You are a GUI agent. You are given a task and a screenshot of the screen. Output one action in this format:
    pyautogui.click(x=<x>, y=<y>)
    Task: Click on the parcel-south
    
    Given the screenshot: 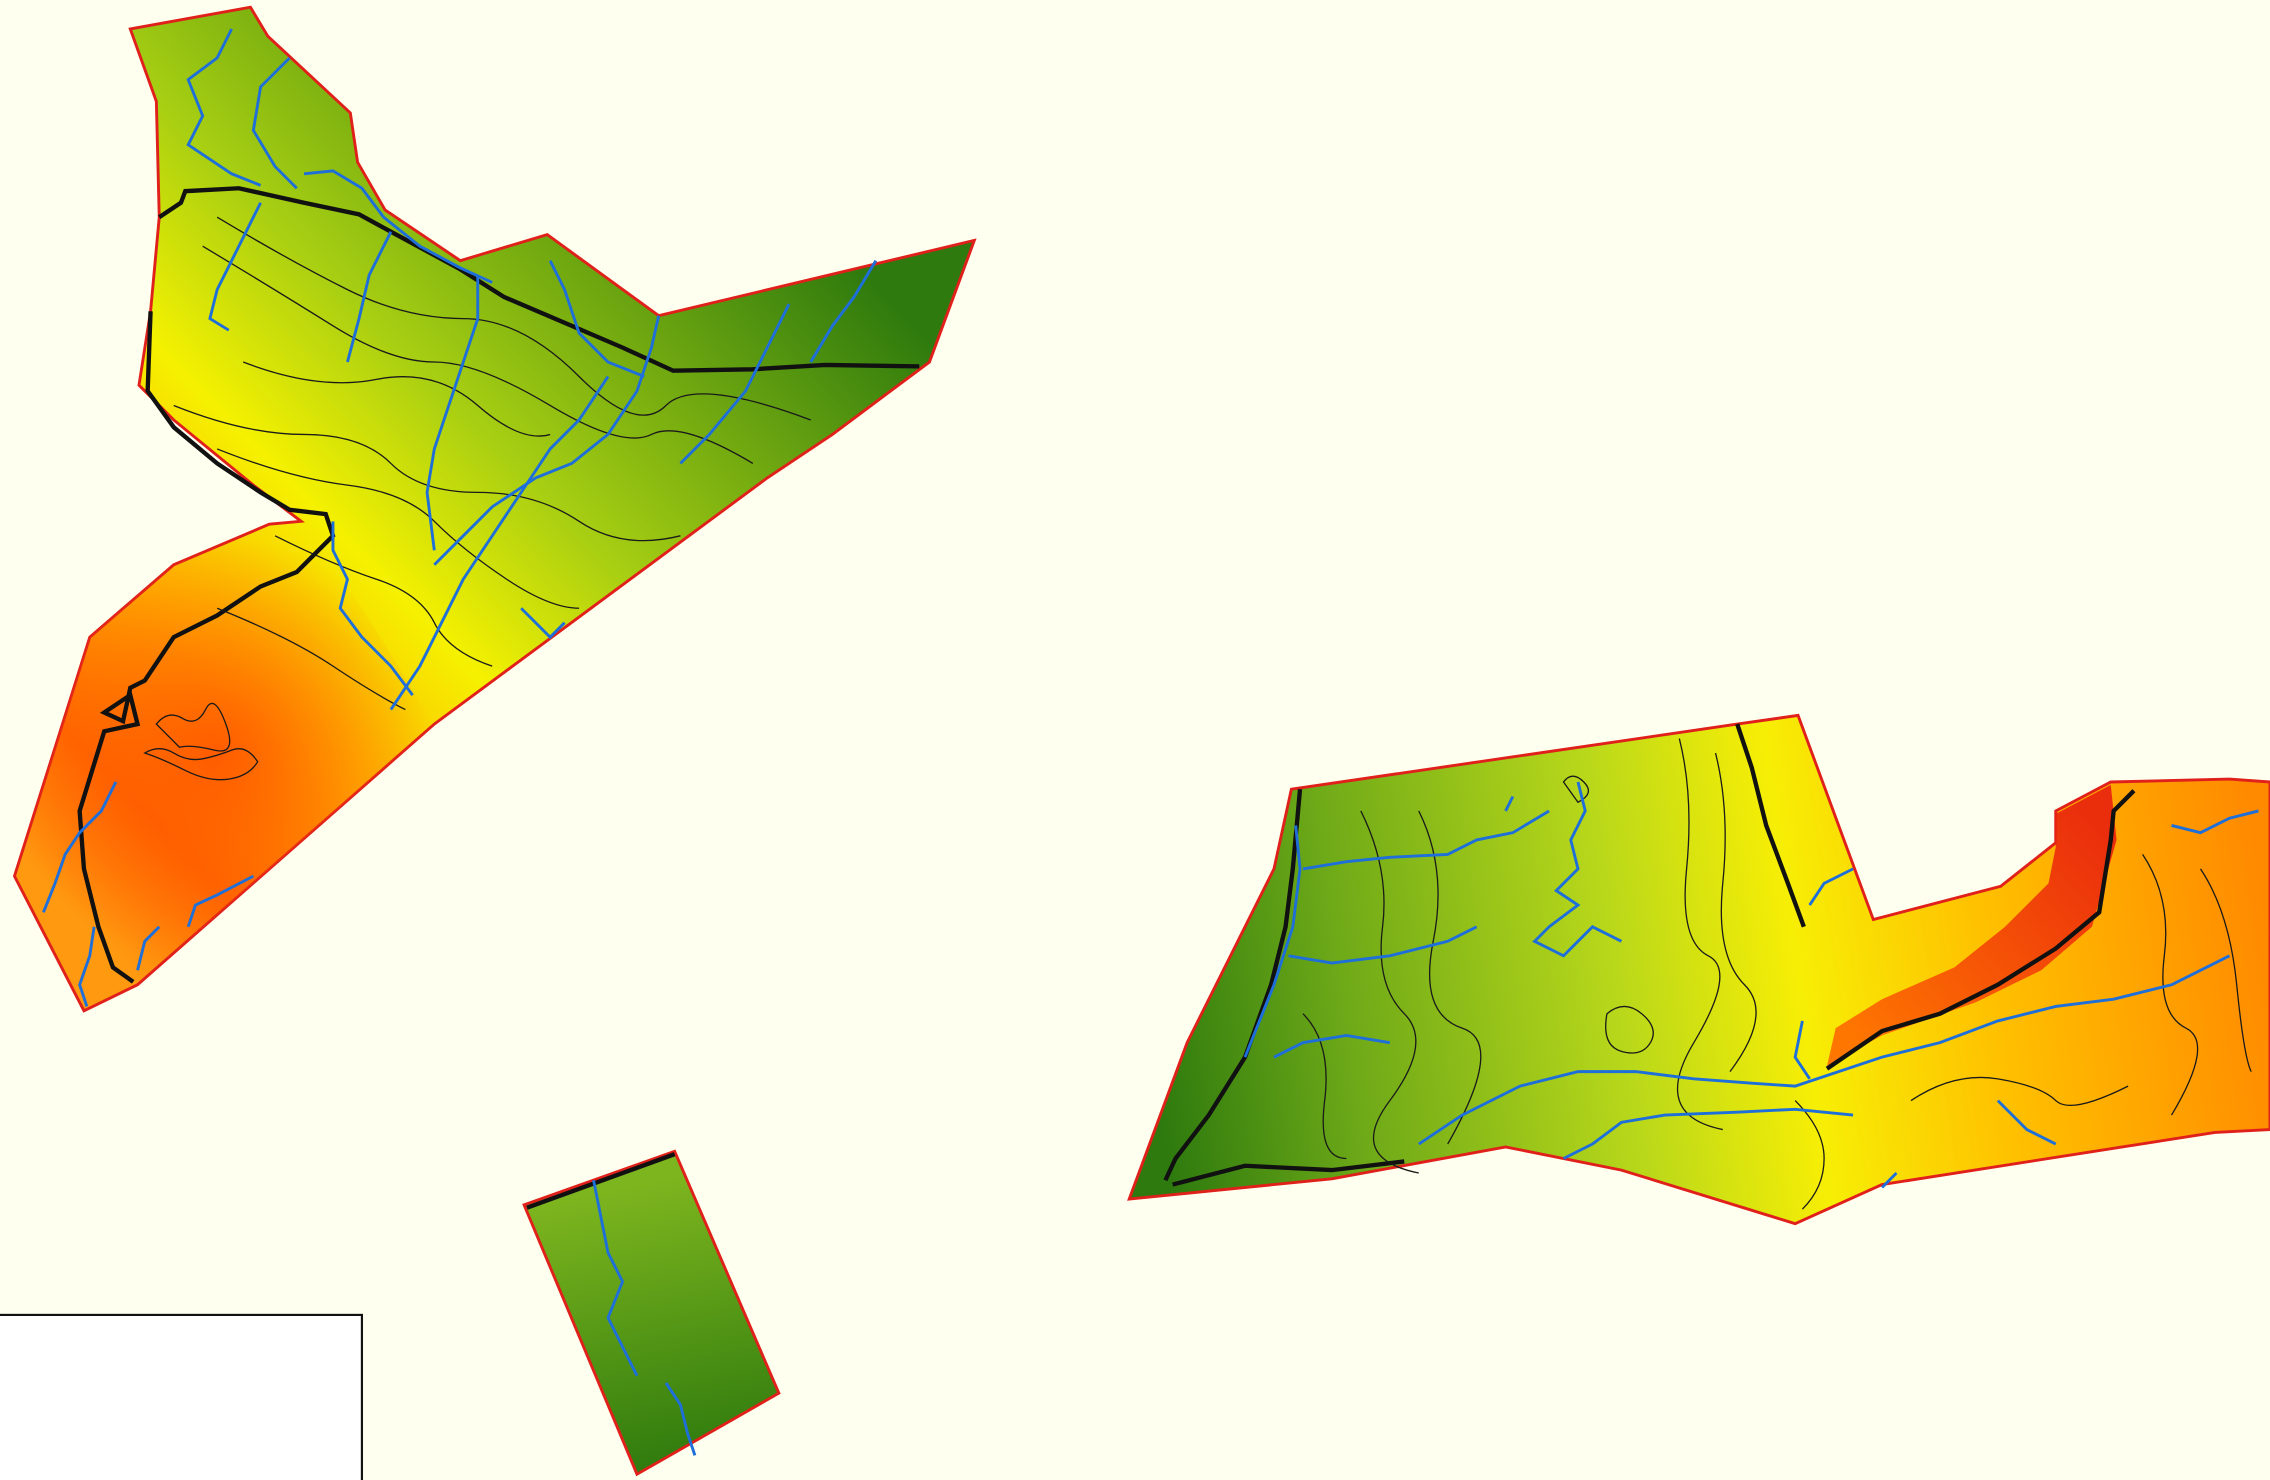 What is the action you would take?
    pyautogui.click(x=651, y=1313)
    